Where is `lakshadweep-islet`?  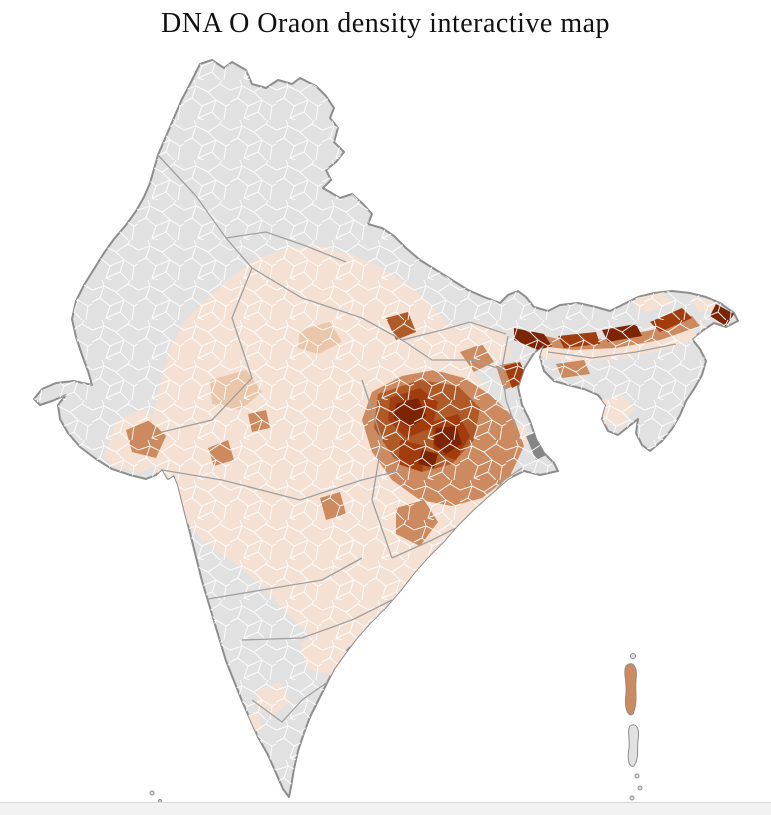 lakshadweep-islet is located at coordinates (152, 793).